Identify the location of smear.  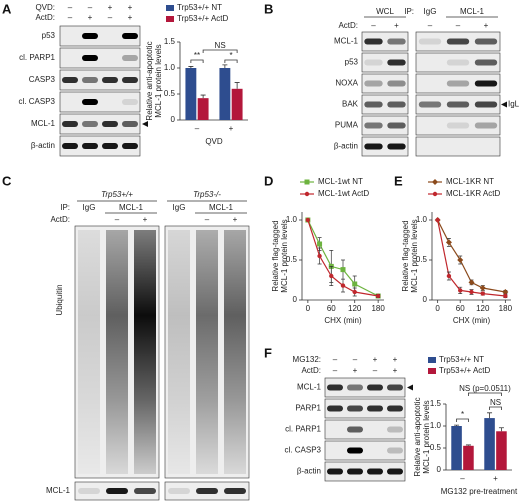
(235, 352).